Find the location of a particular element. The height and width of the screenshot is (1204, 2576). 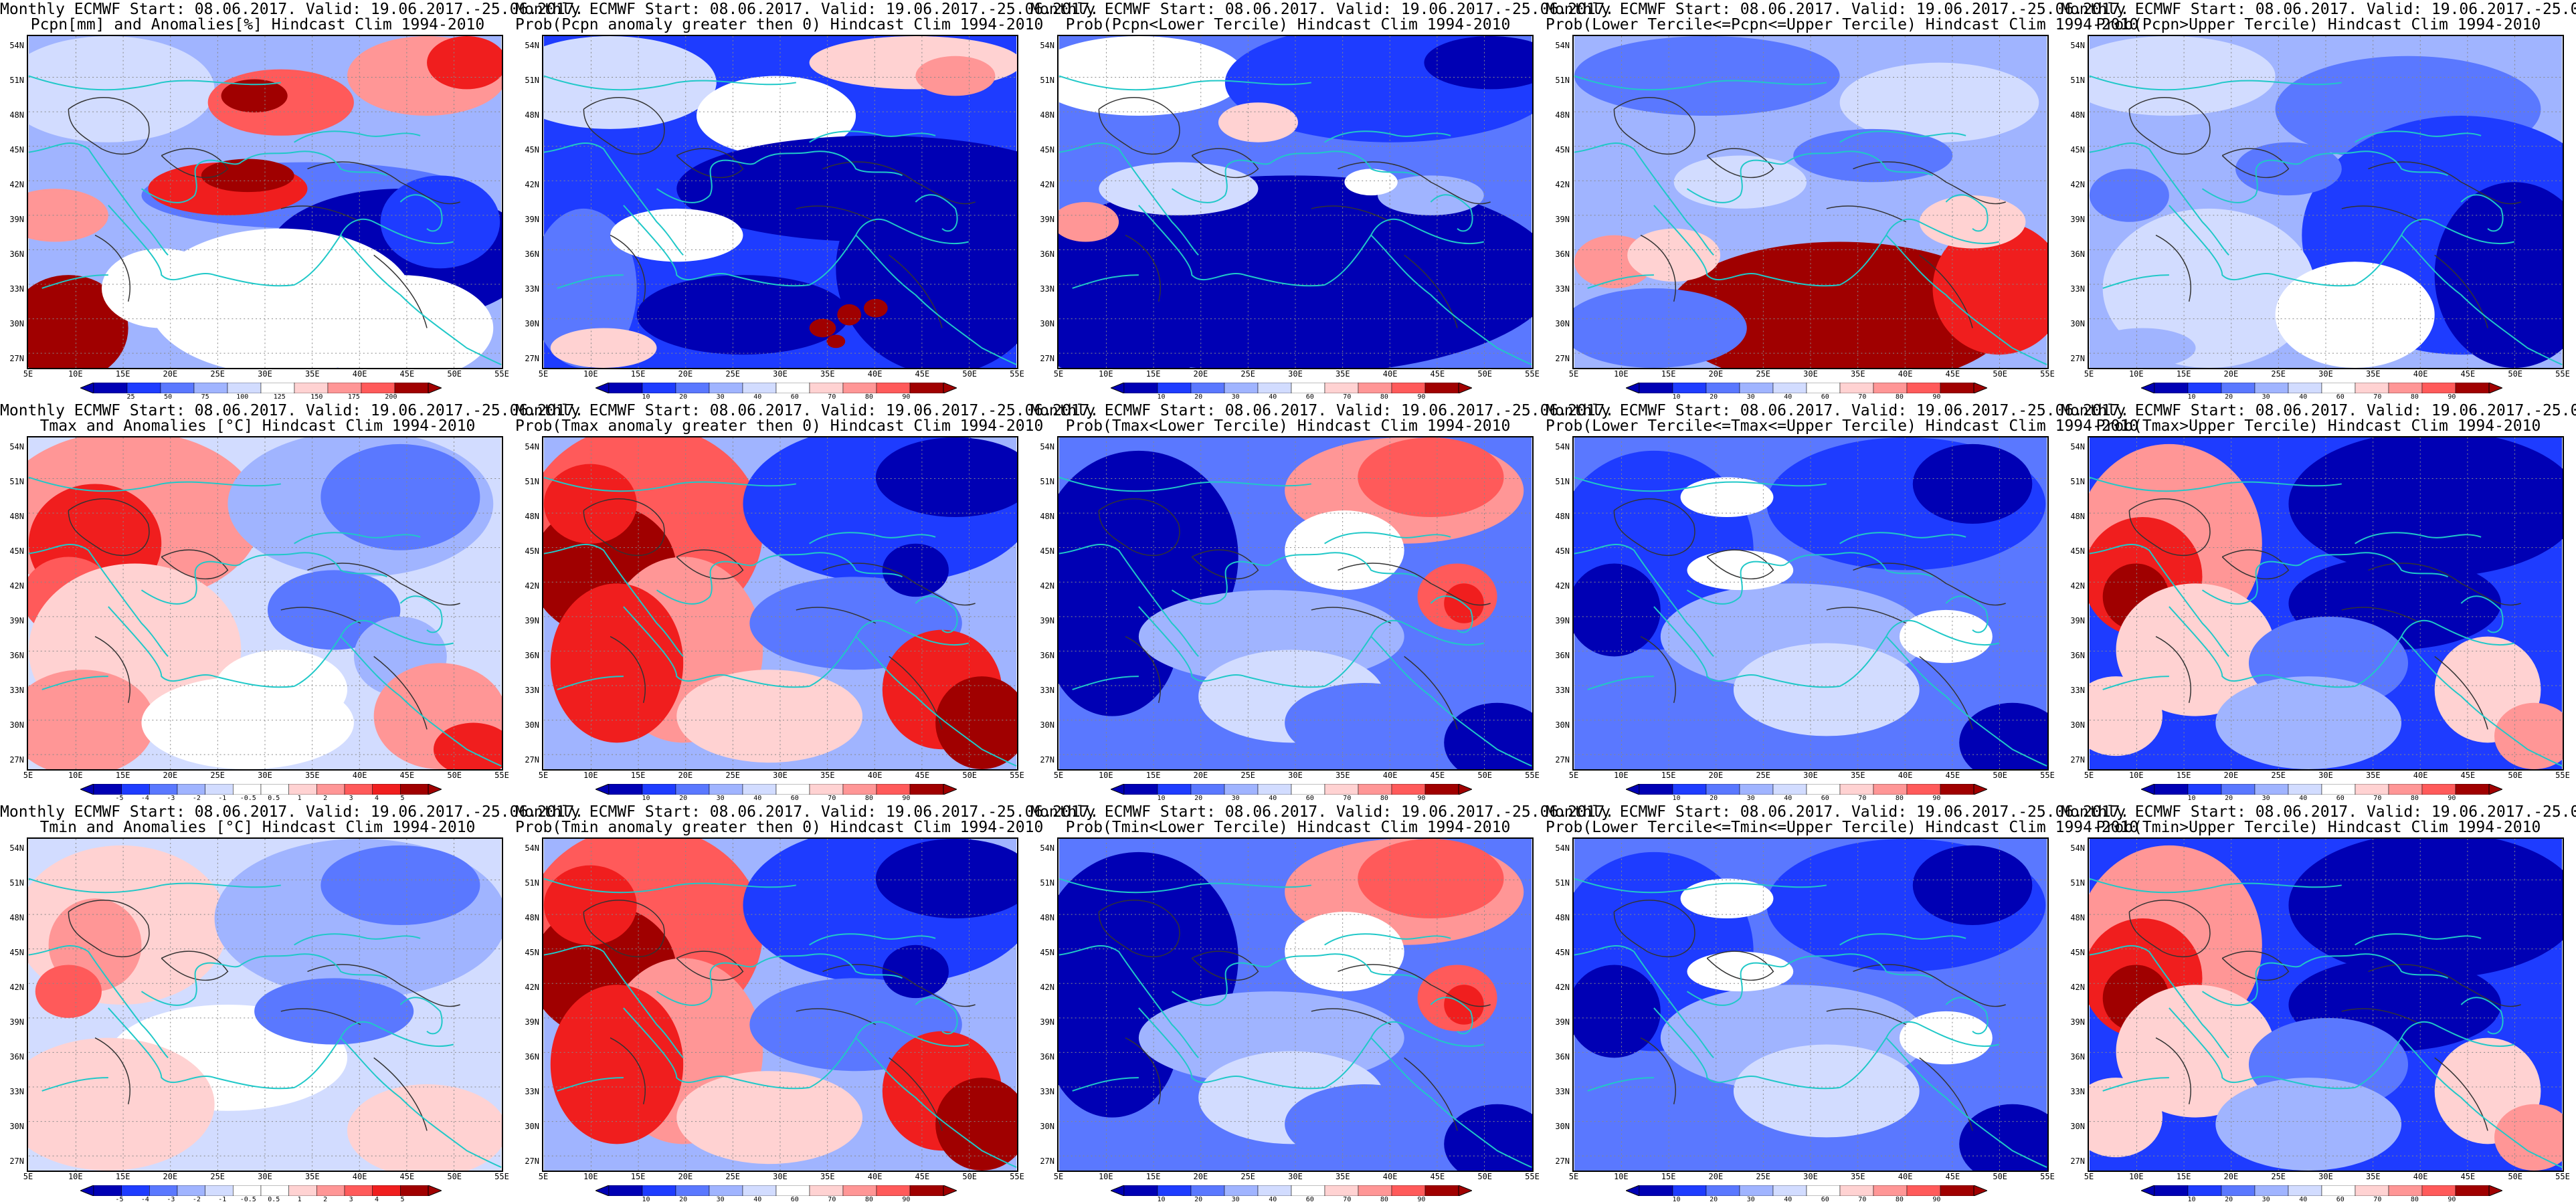

latitude-label: 54N is located at coordinates (532, 848).